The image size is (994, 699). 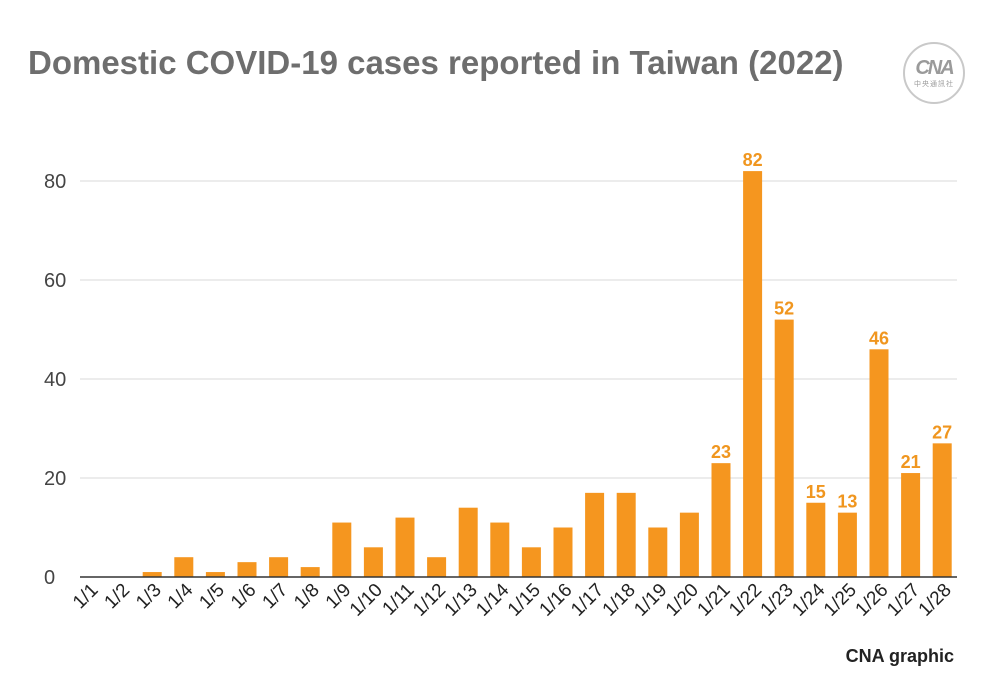 What do you see at coordinates (149, 597) in the screenshot?
I see `x-tick-label: 1/3` at bounding box center [149, 597].